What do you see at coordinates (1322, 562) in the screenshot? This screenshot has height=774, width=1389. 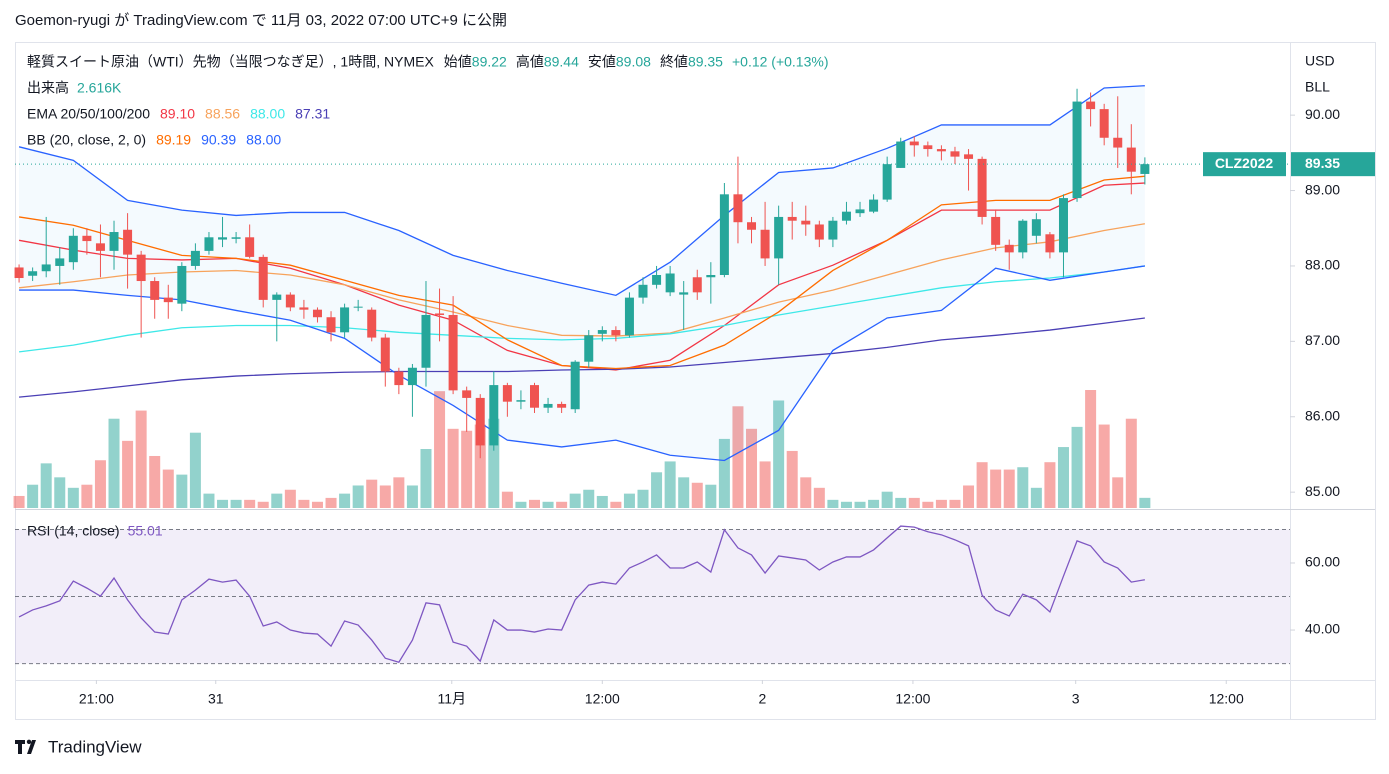 I see `rsi-y-tick-label: 60.00` at bounding box center [1322, 562].